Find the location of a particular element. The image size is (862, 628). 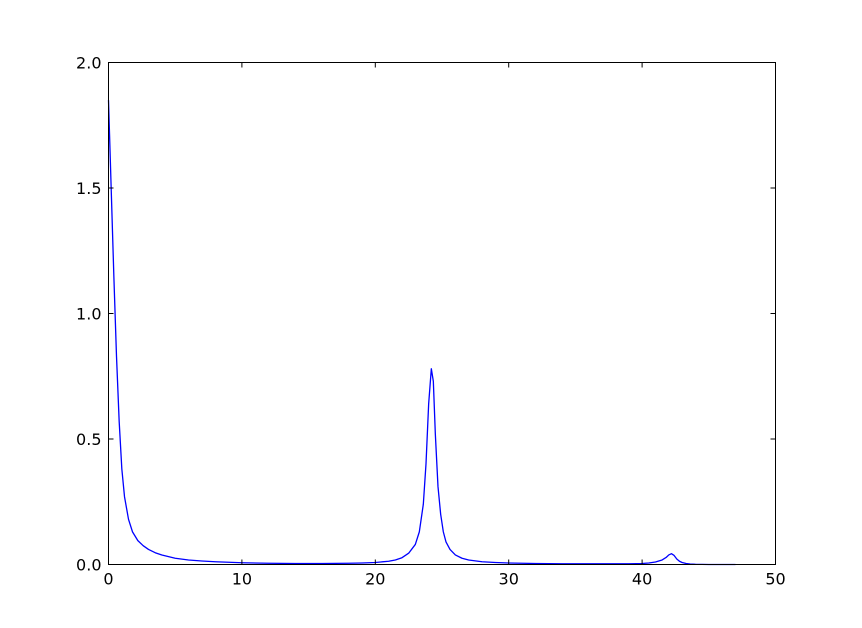

x-tick-labels: 0 10 20 30 40 50 is located at coordinates (444, 579).